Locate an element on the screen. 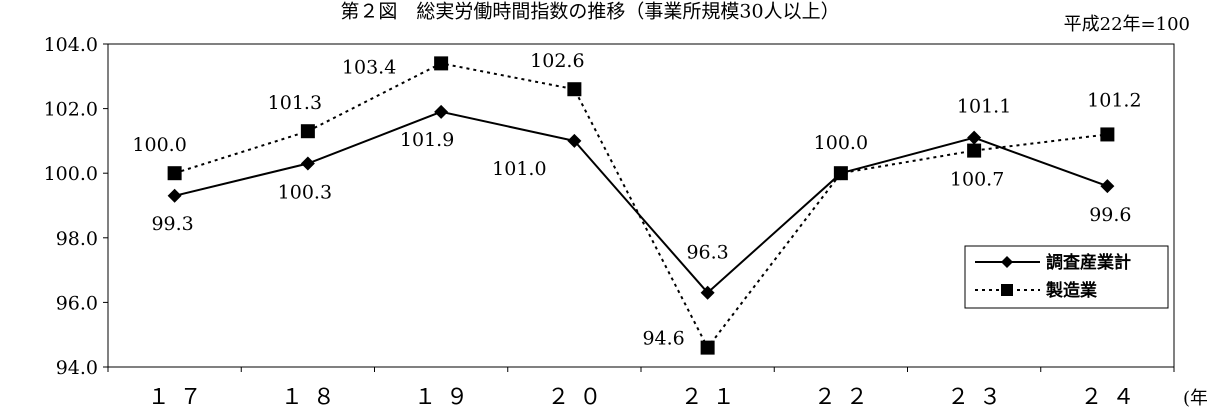  legend: 調査産業計 製造業 is located at coordinates (1066, 277).